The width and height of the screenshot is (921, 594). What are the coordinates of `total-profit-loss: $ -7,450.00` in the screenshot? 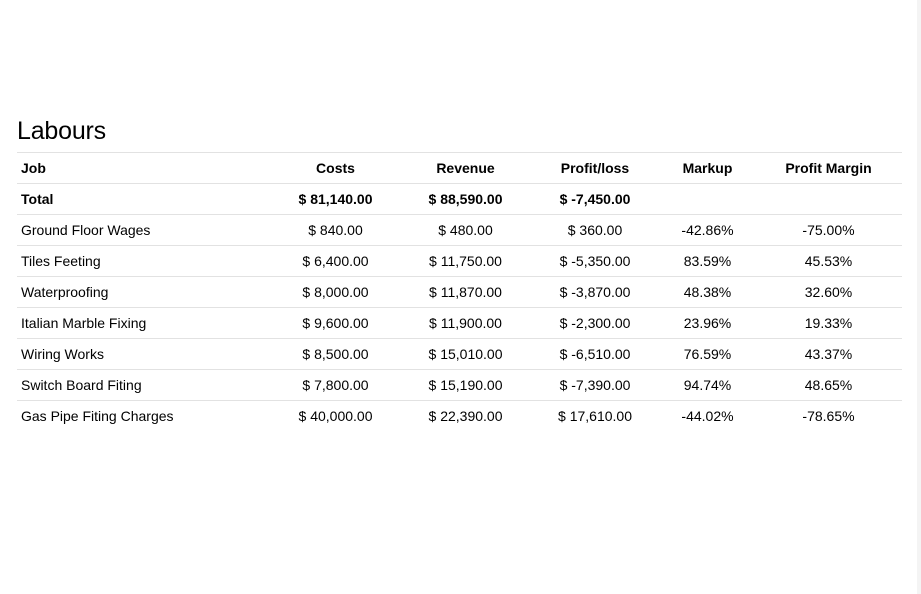 It's located at (595, 199).